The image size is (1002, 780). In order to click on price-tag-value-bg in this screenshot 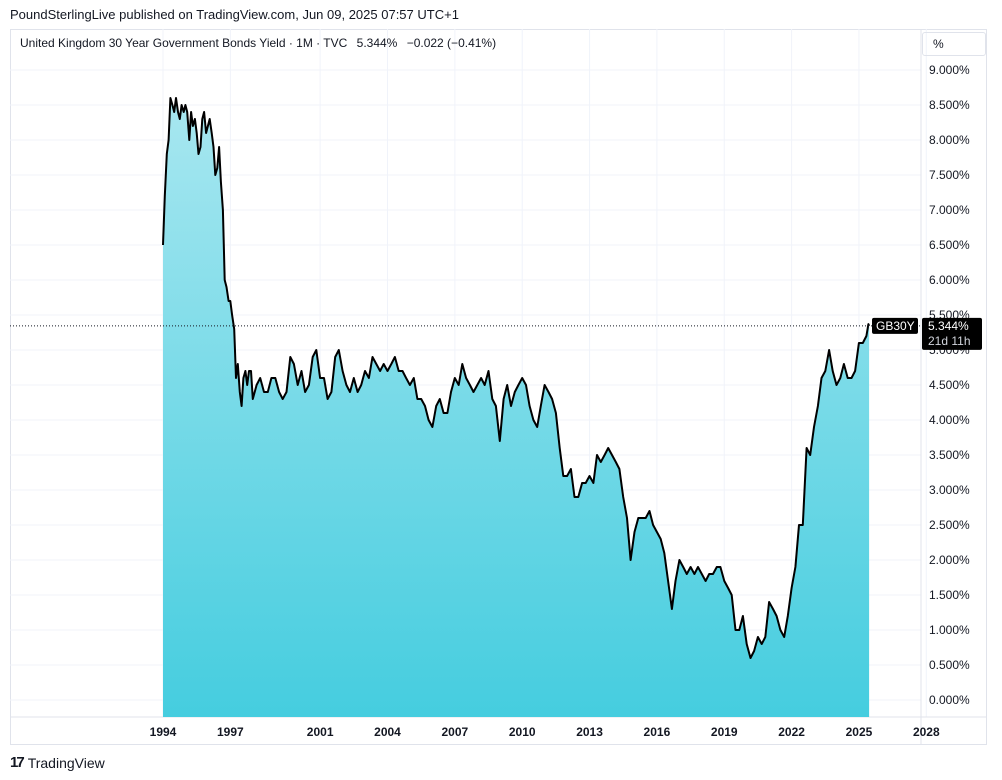, I will do `click(952, 333)`.